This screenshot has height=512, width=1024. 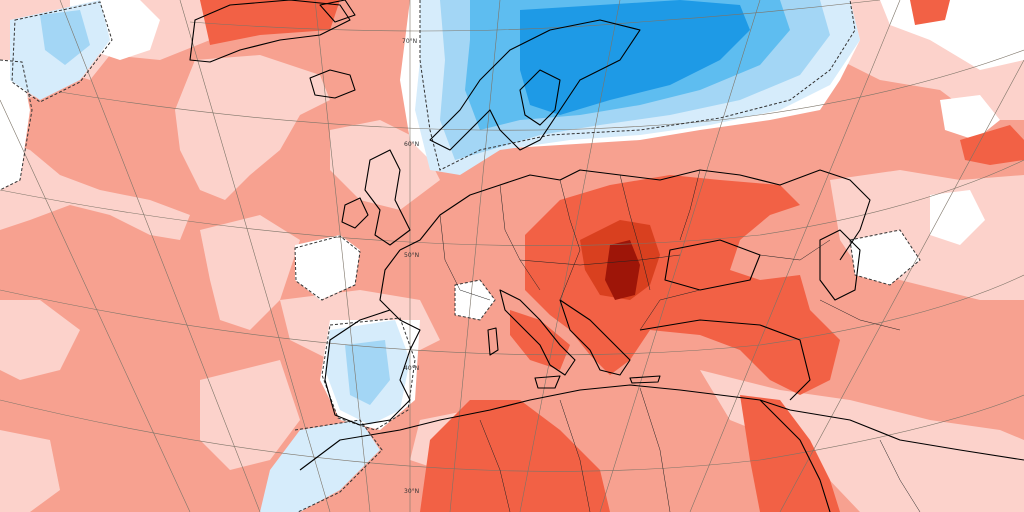 I want to click on lat-label-30: 30°N, so click(x=411, y=491).